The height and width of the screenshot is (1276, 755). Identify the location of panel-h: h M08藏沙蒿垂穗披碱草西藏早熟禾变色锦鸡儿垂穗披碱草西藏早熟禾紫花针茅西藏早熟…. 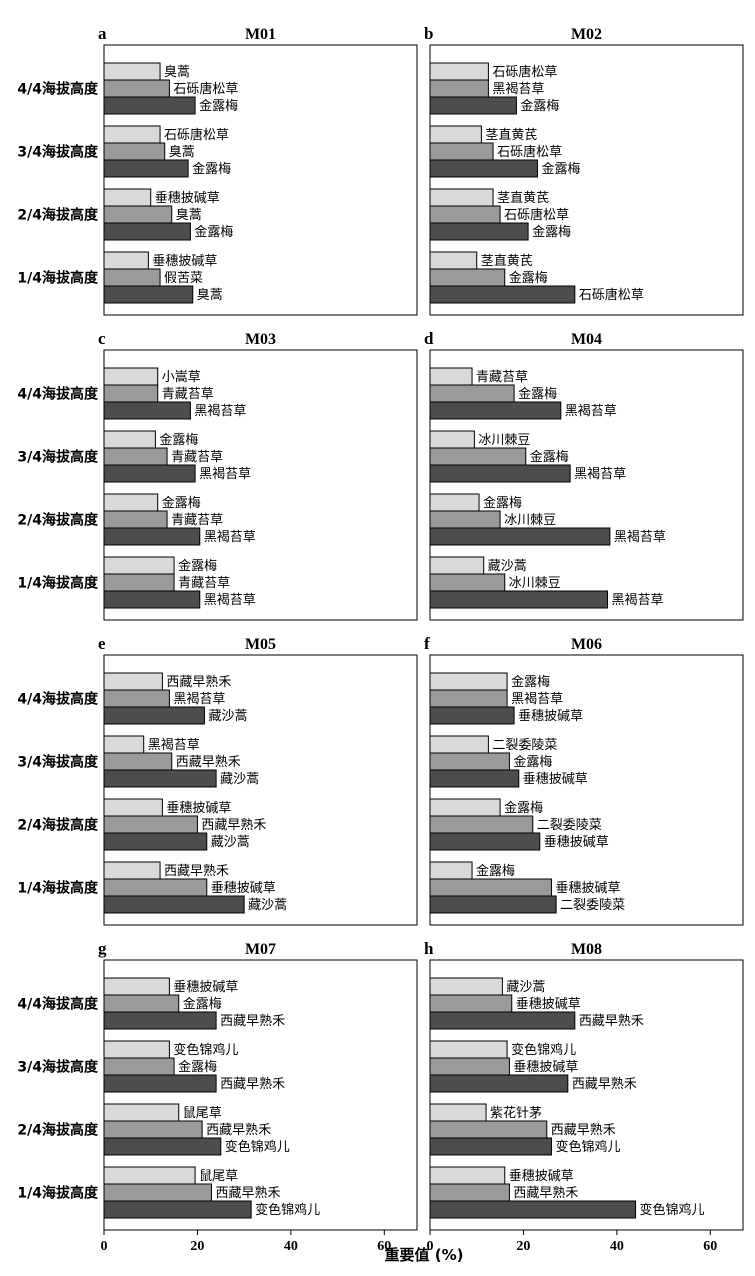
(584, 1096).